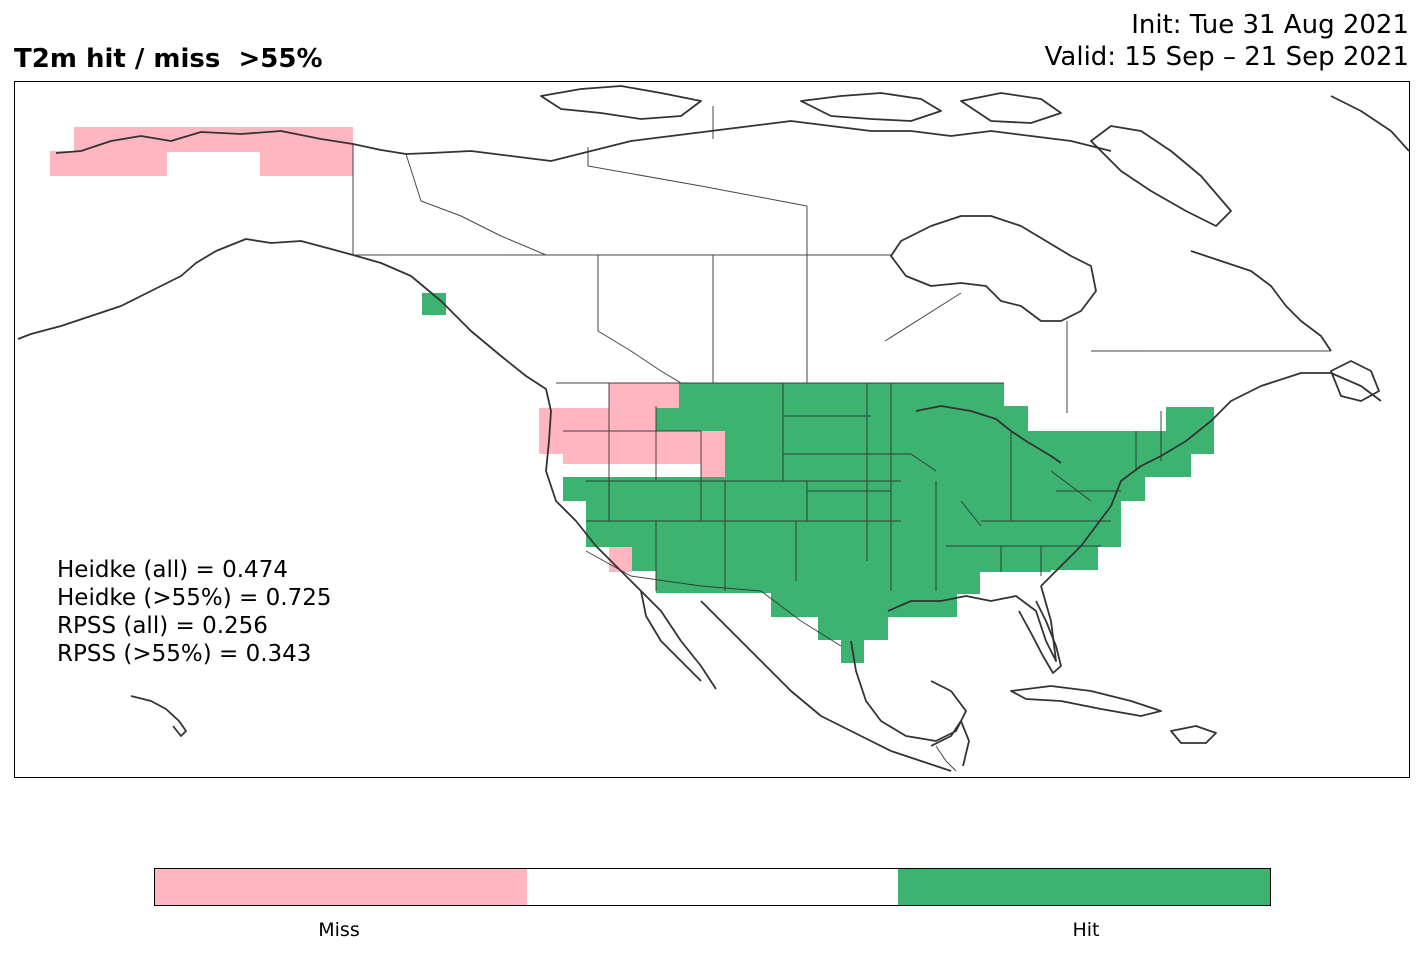  I want to click on miss-cell-california, so click(620, 559).